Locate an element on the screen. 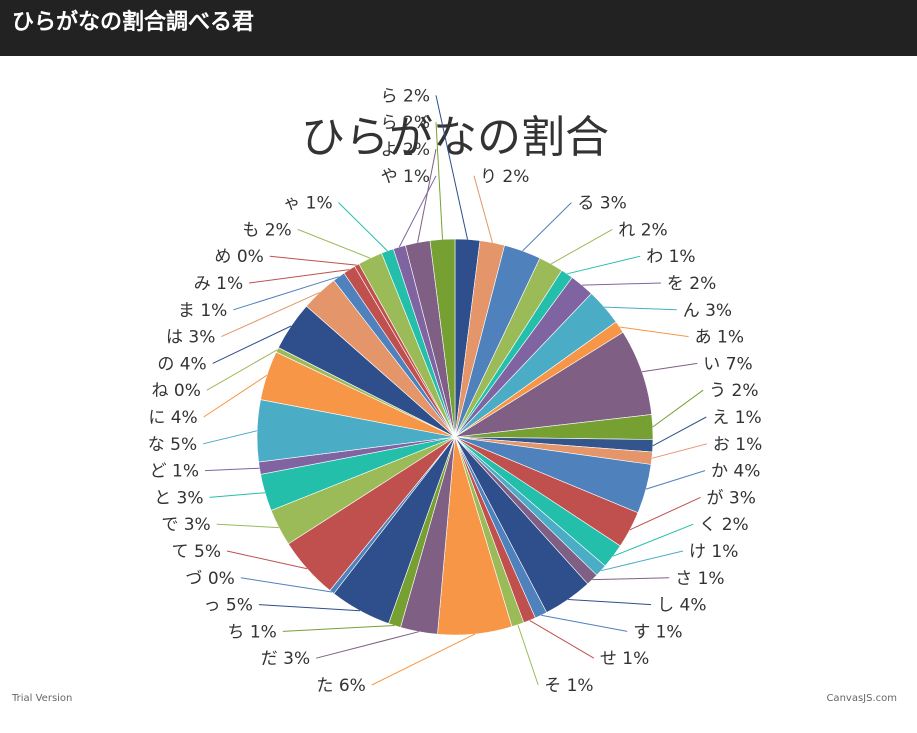 The height and width of the screenshot is (733, 917). slice-label: し 4% is located at coordinates (681, 606).